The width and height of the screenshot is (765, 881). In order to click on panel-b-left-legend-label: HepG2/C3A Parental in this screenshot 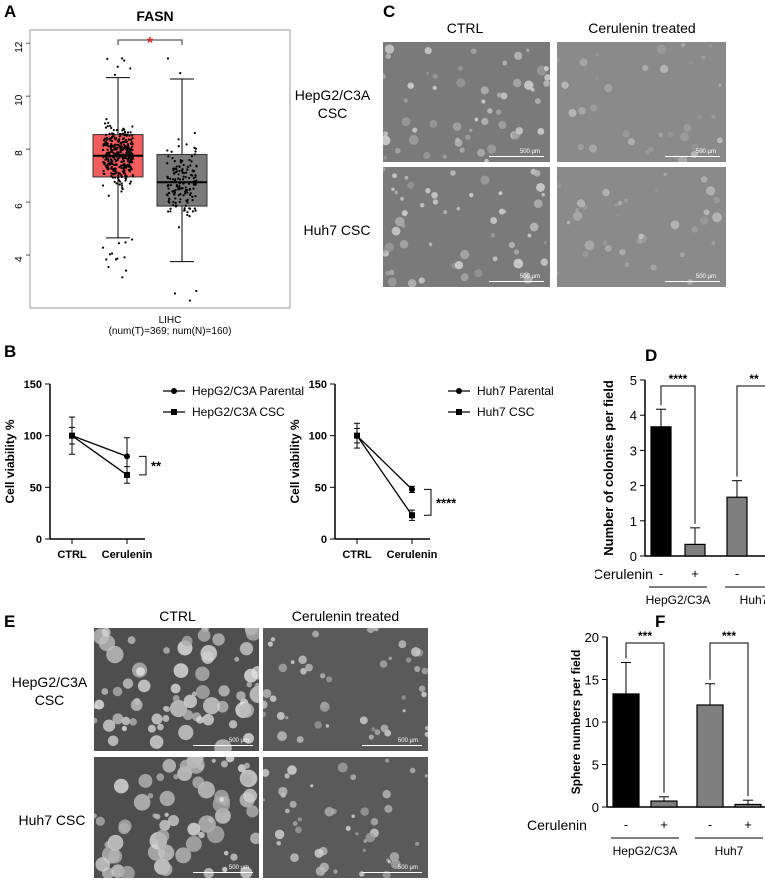, I will do `click(248, 391)`.